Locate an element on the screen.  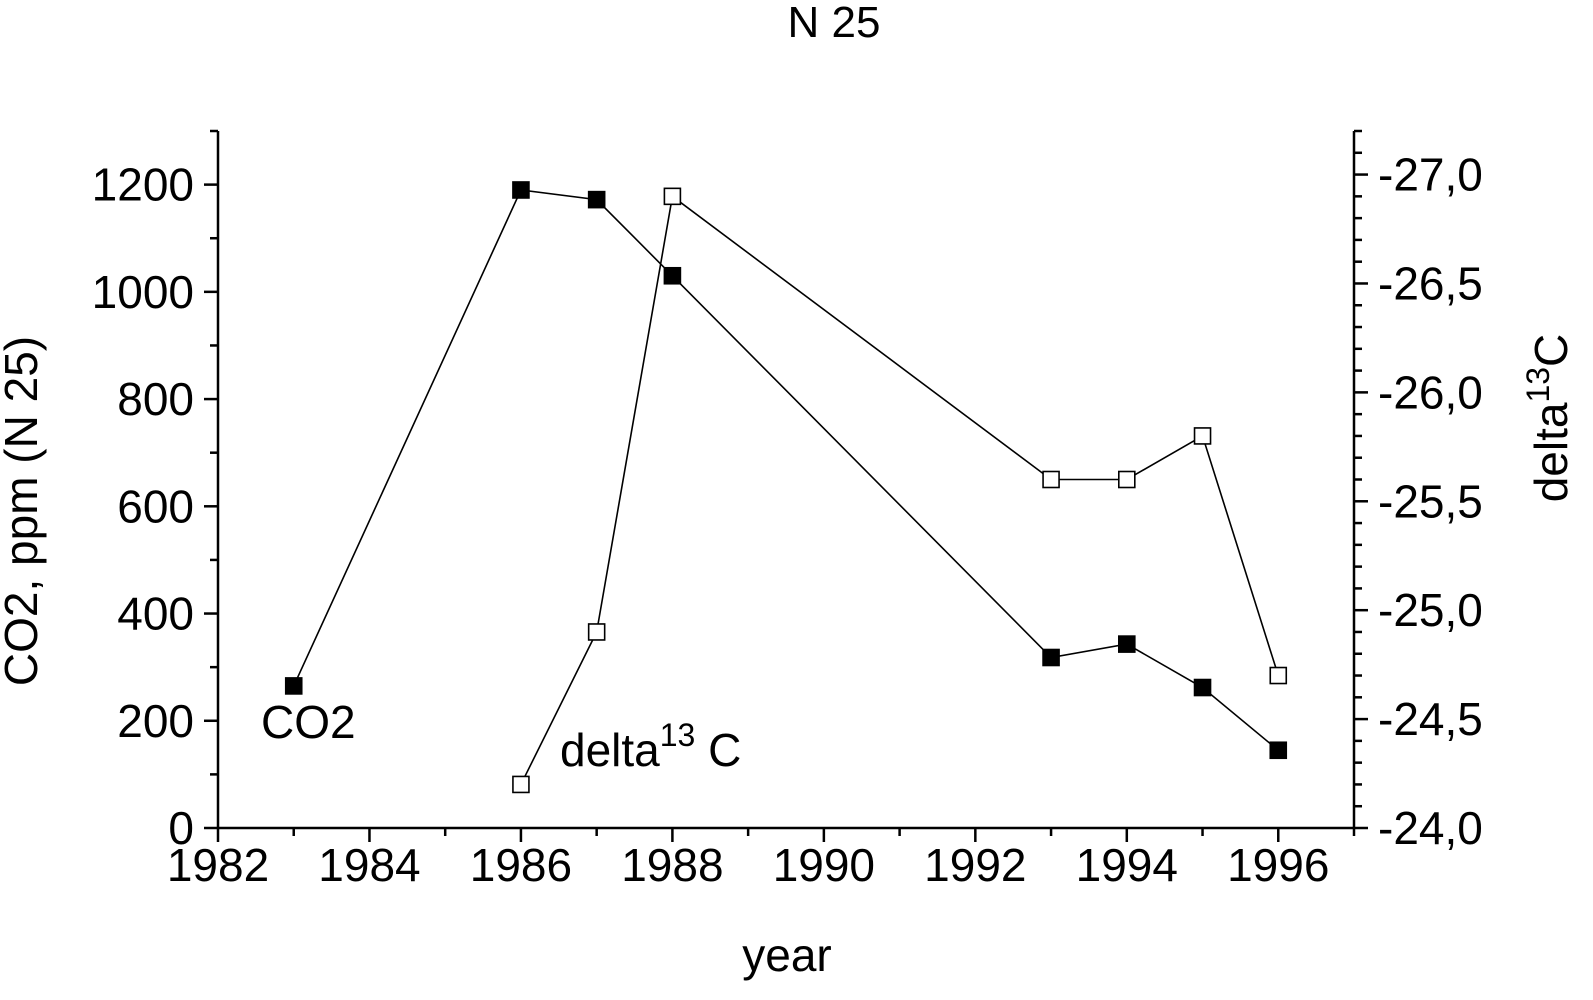
x-tick-label: 1982 is located at coordinates (218, 865).